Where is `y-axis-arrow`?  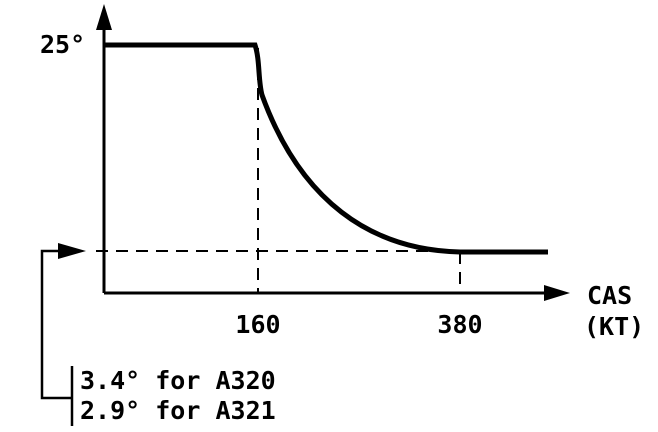 y-axis-arrow is located at coordinates (104, 17).